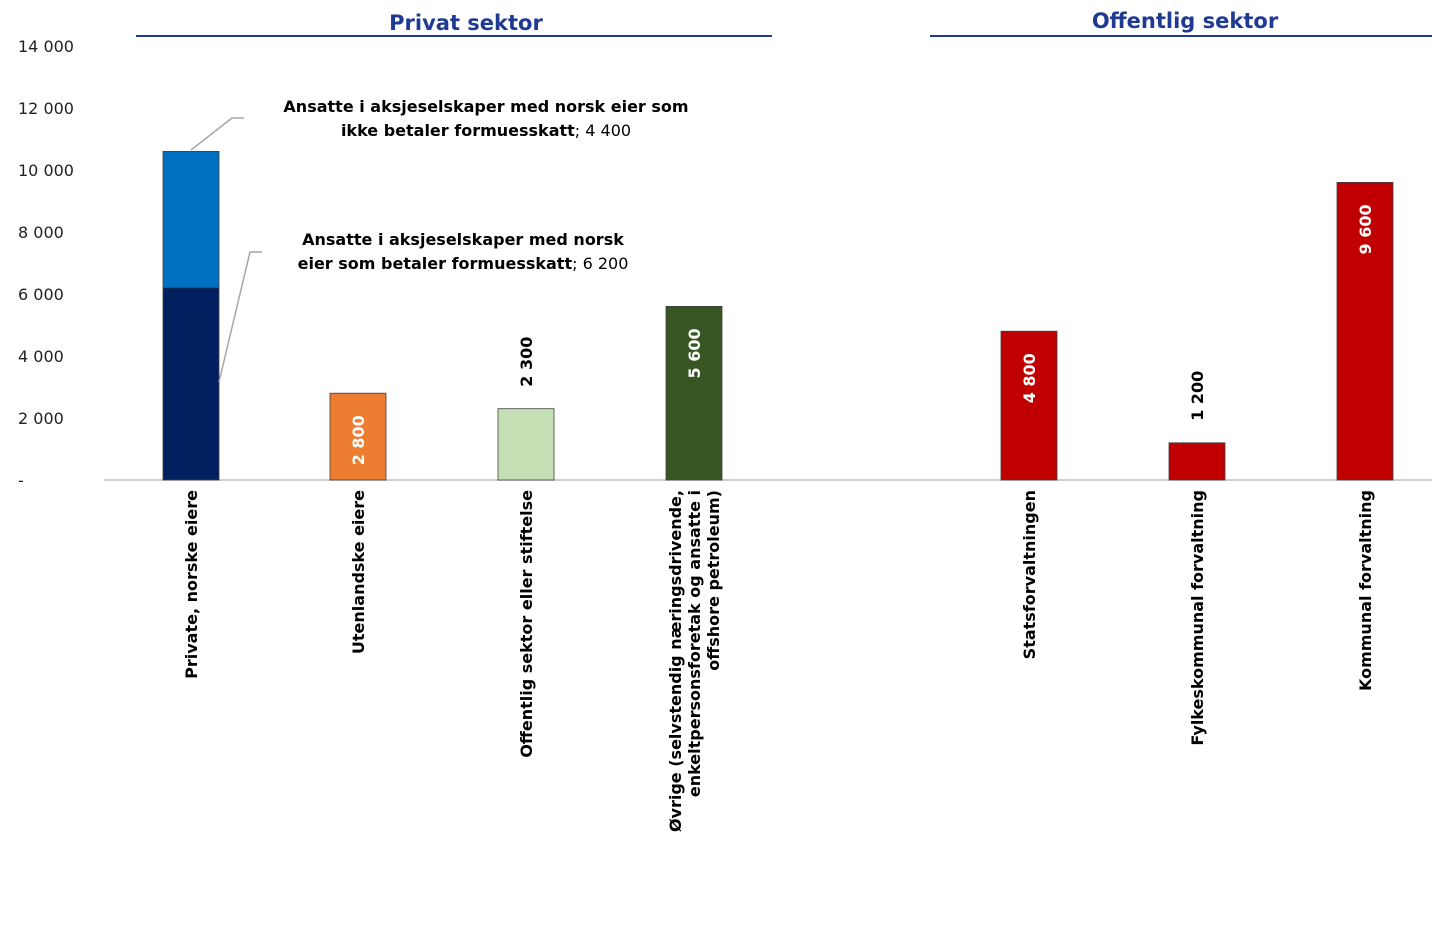  What do you see at coordinates (46, 46) in the screenshot?
I see `y-tick-label: 14 000` at bounding box center [46, 46].